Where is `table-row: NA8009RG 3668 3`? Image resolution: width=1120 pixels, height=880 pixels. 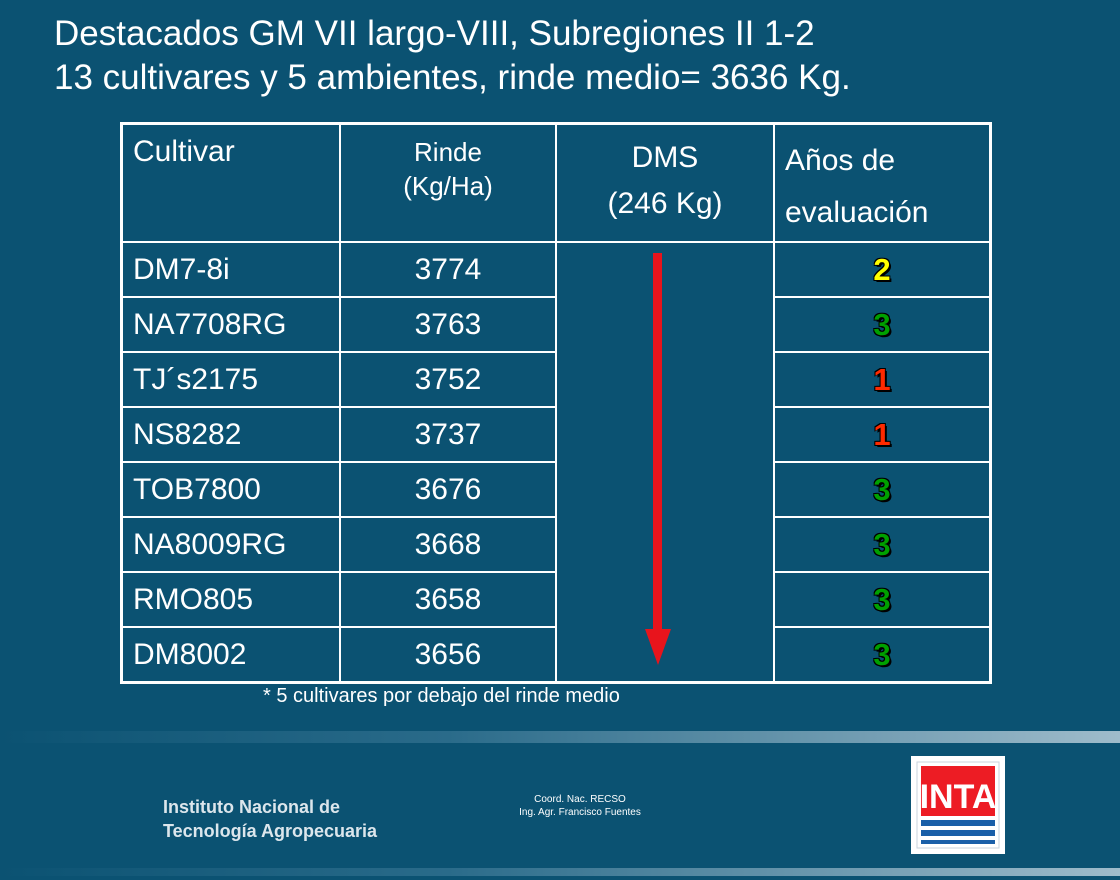
table-row: NA8009RG 3668 3 is located at coordinates (556, 544).